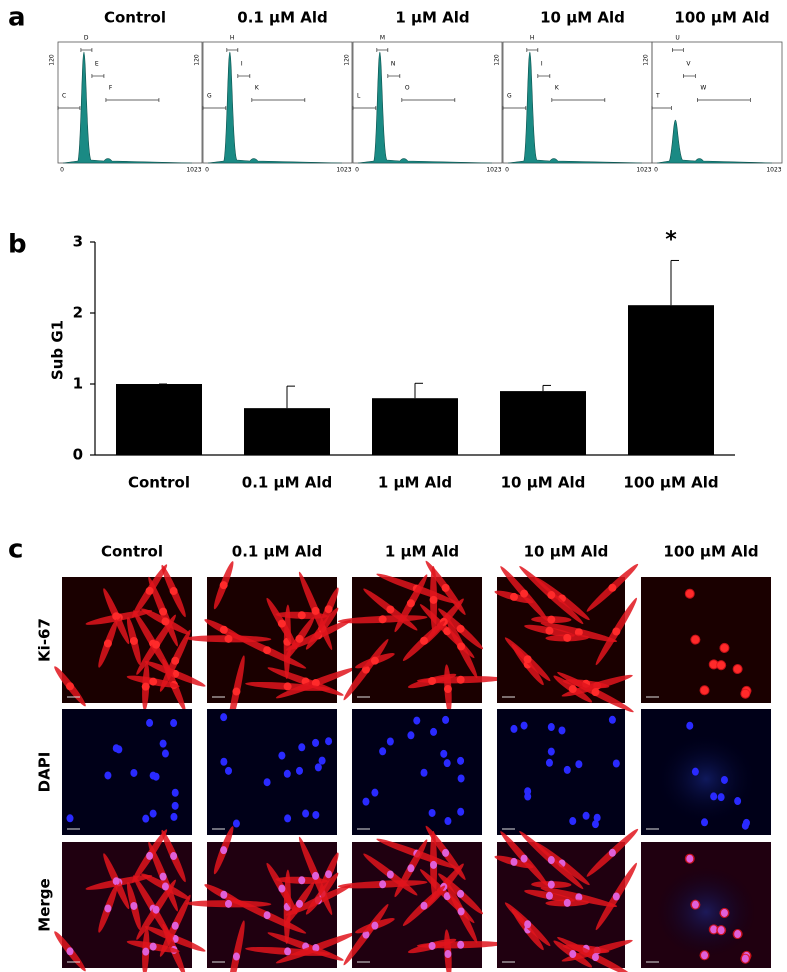 This screenshot has height=972, width=787. Describe the element at coordinates (382, 38) in the screenshot. I see `gate-label: M` at that location.